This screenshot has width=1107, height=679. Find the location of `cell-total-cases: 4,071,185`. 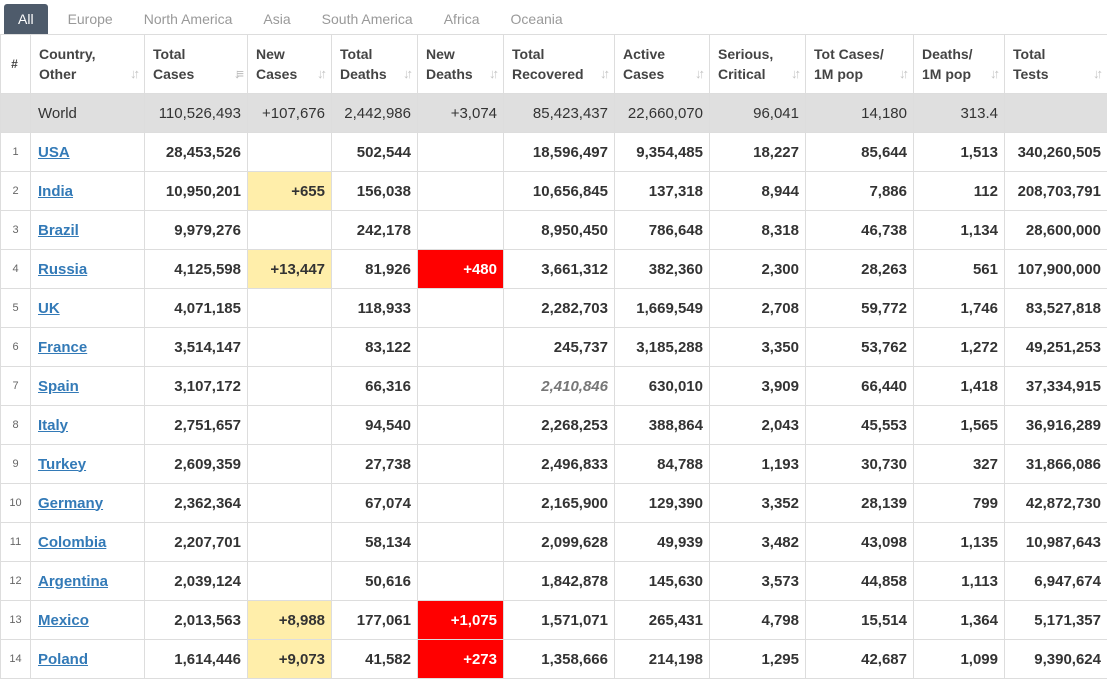

cell-total-cases: 4,071,185 is located at coordinates (196, 308).